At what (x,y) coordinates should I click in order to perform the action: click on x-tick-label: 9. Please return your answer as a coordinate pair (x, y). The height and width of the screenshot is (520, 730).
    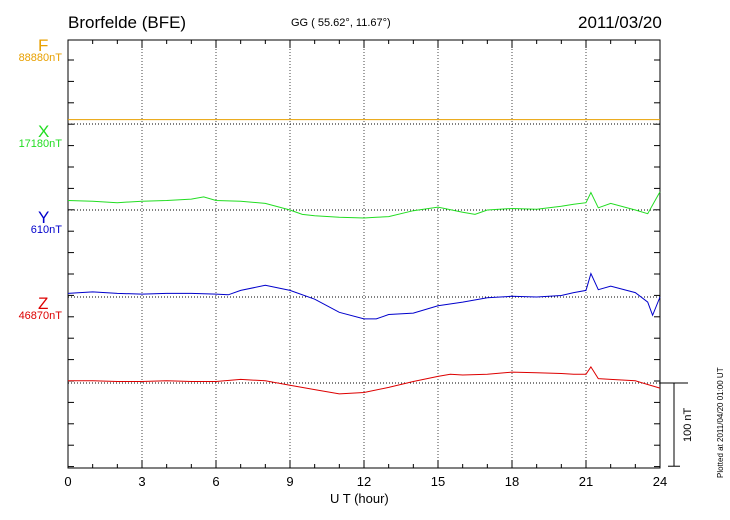
    Looking at the image, I should click on (289, 481).